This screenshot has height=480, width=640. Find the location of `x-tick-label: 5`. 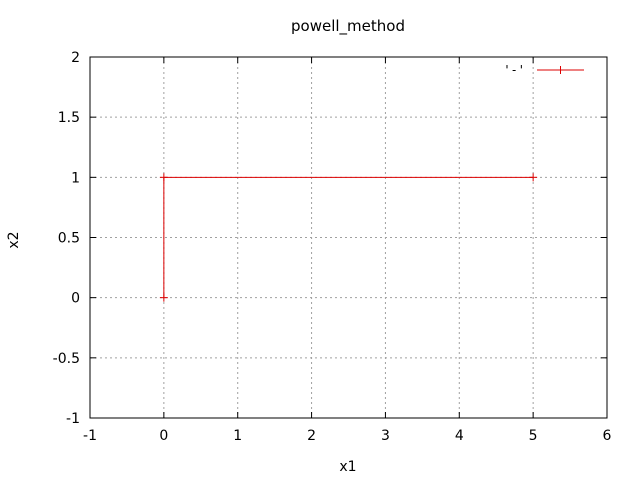

x-tick-label: 5 is located at coordinates (533, 436).